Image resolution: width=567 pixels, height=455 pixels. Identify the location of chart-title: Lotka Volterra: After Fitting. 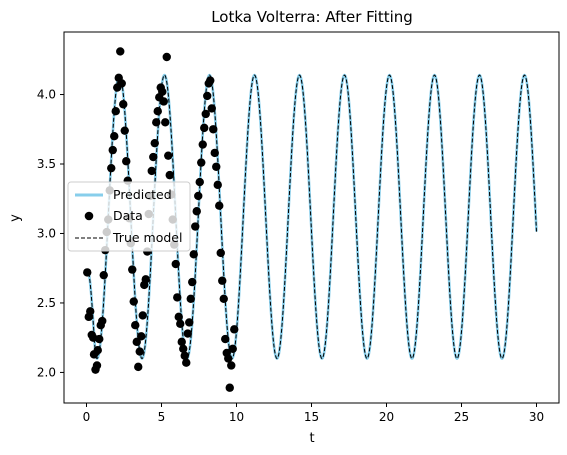
(312, 17).